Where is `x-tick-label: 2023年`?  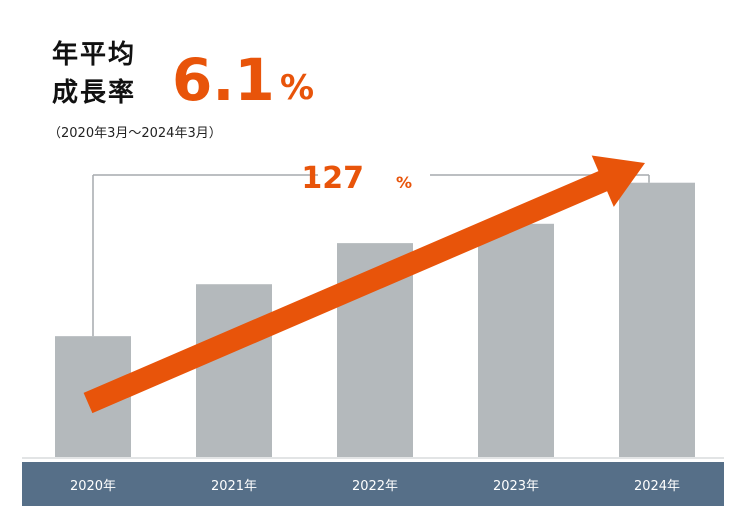 x-tick-label: 2023年 is located at coordinates (516, 486).